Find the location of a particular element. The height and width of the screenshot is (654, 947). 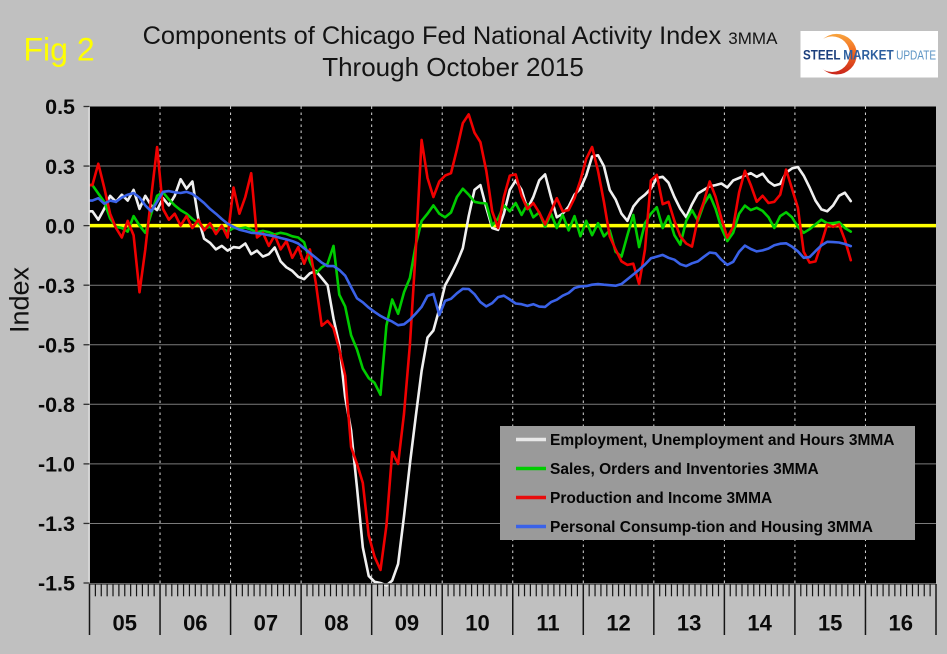

svg-text: 15 is located at coordinates (830, 623).